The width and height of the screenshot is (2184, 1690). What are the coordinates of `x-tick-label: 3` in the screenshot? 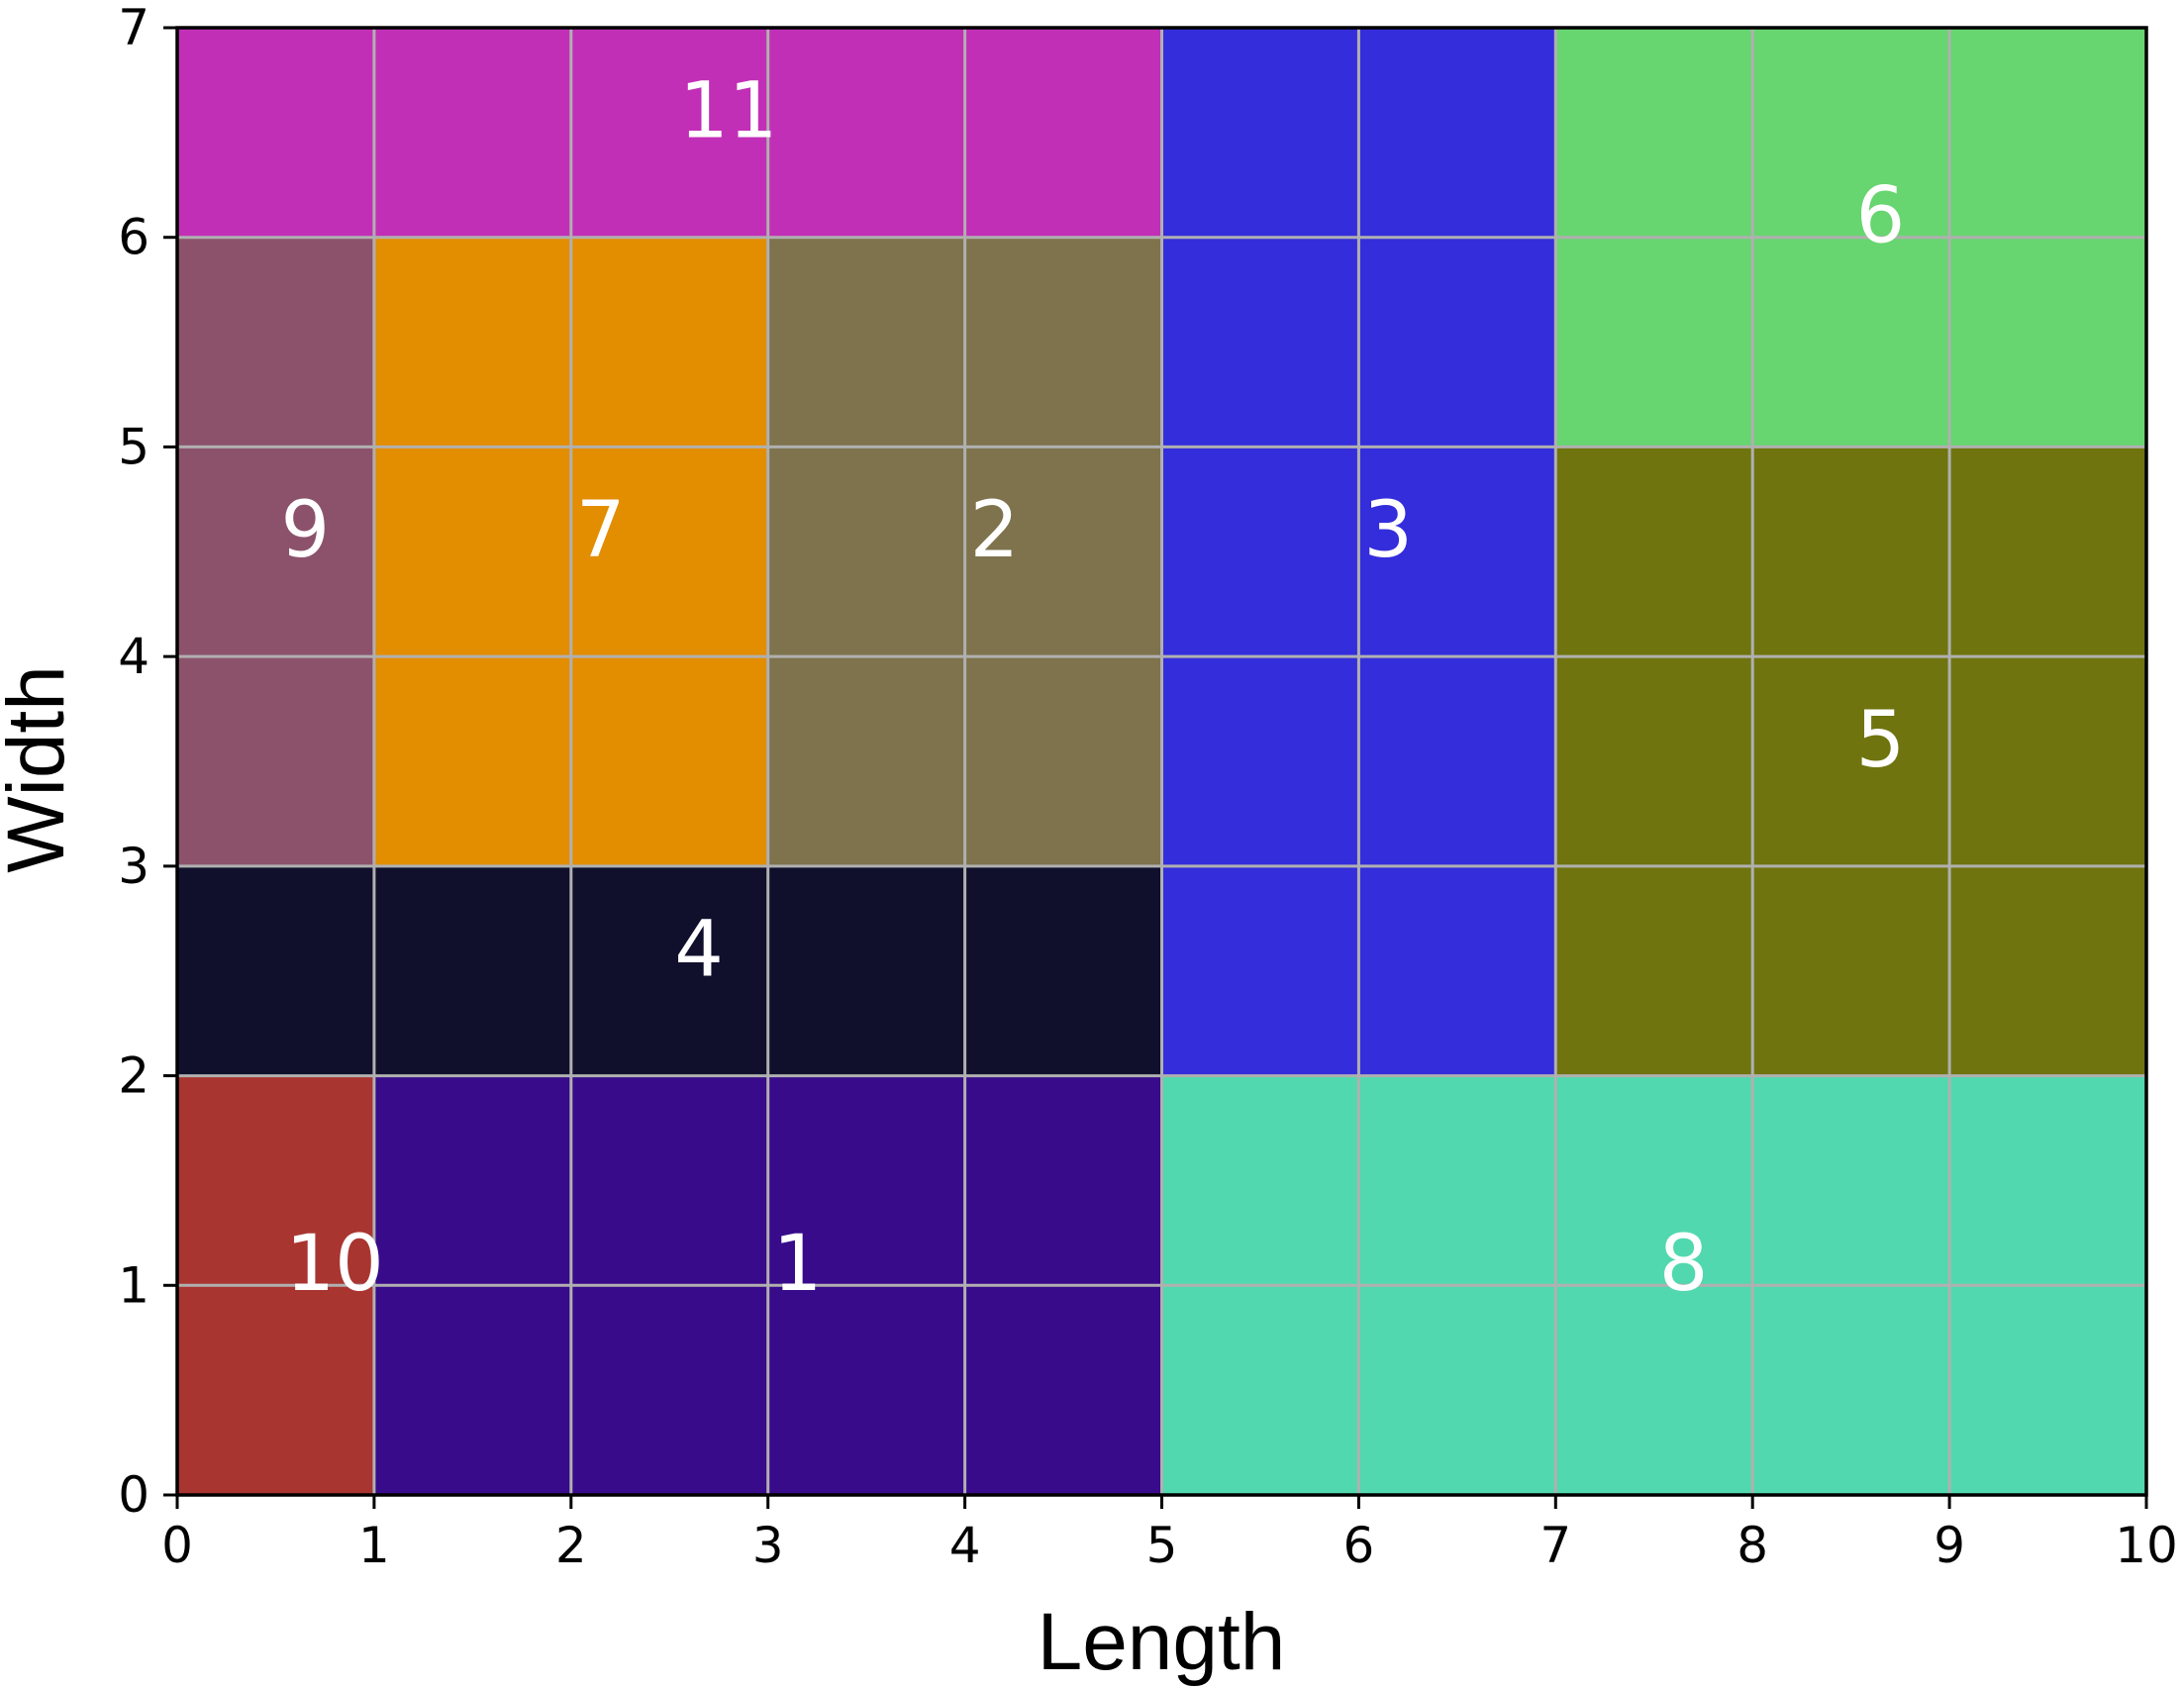 It's located at (768, 1545).